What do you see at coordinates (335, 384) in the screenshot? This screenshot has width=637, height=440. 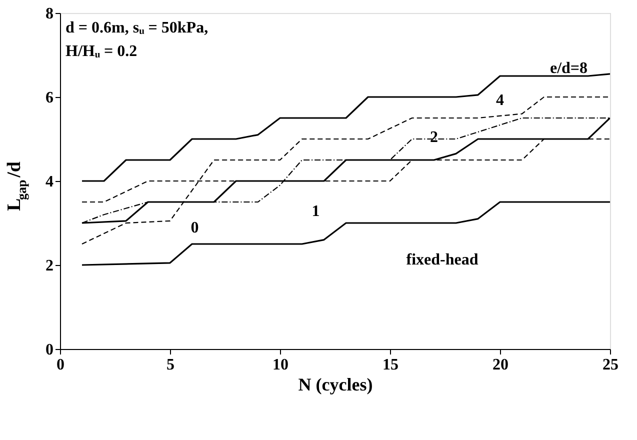 I see `x-axis-title: N (cycles)` at bounding box center [335, 384].